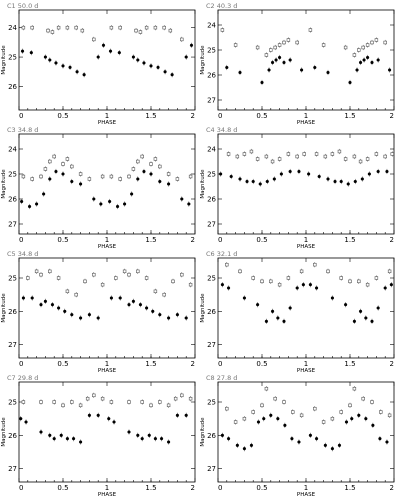 This screenshot has width=400, height=498. I want to click on x-tick-label: 0, so click(220, 116).